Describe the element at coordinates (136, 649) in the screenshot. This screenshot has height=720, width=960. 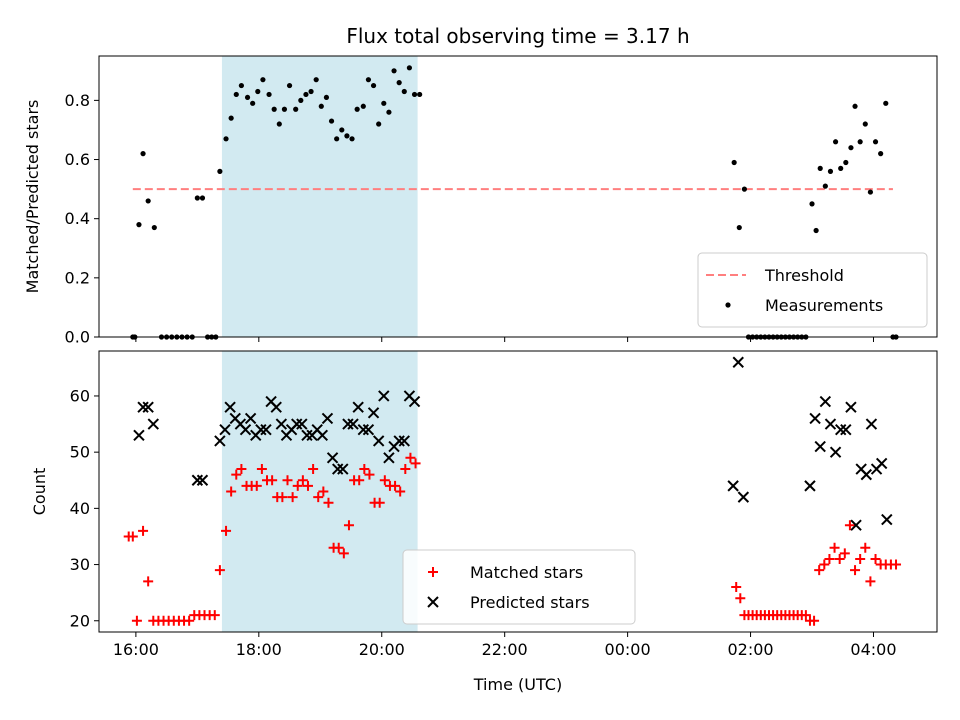
I see `x-tick-label: 16:00` at that location.